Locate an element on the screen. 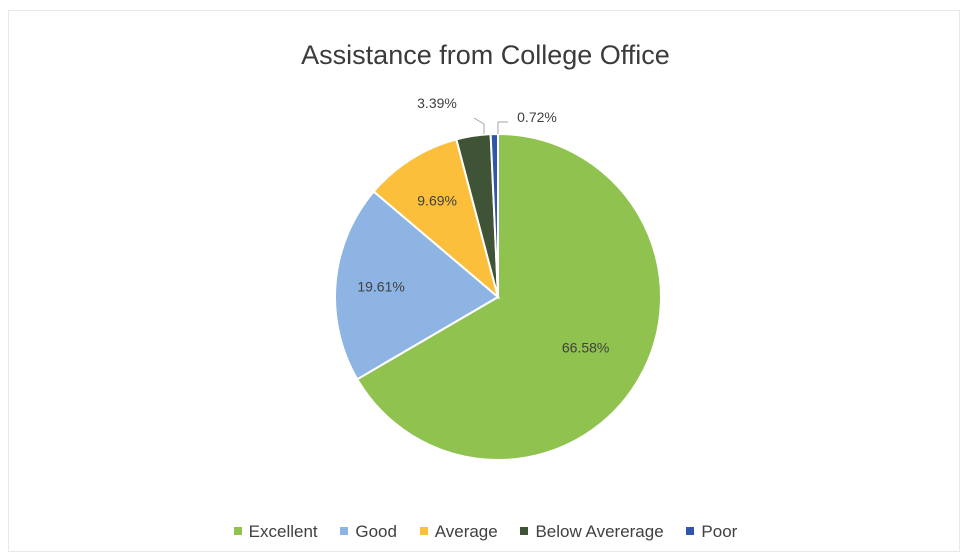 The image size is (971, 559). legend-item-good: Good is located at coordinates (368, 532).